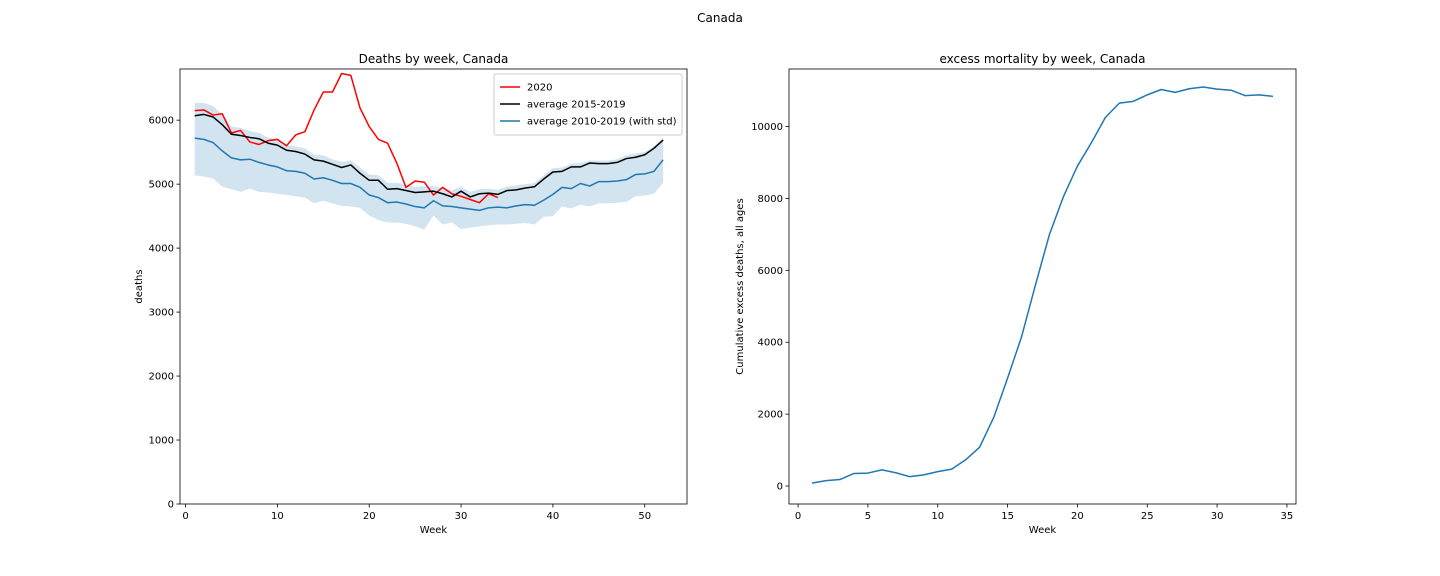 This screenshot has width=1440, height=576. What do you see at coordinates (644, 516) in the screenshot?
I see `x-tick-label: 50` at bounding box center [644, 516].